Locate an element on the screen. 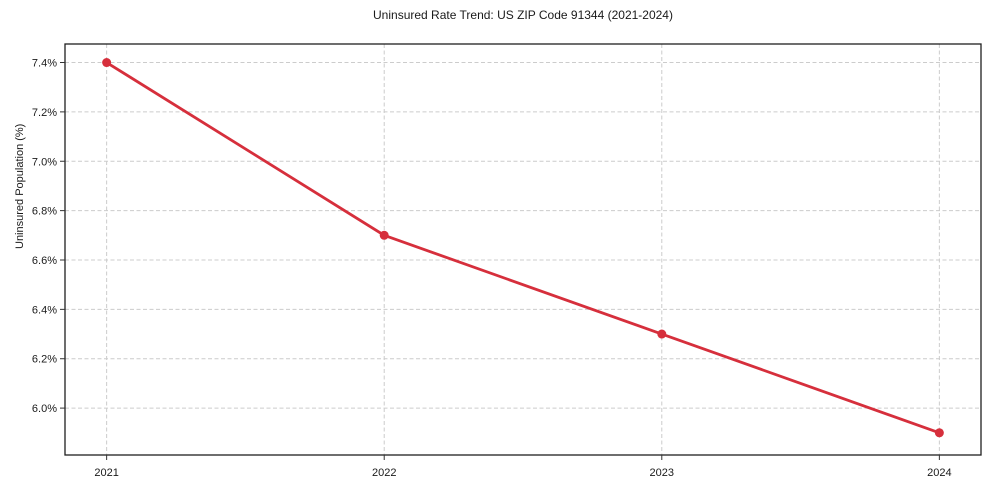 Image resolution: width=989 pixels, height=490 pixels. x-tick-label: 2021 is located at coordinates (106, 473).